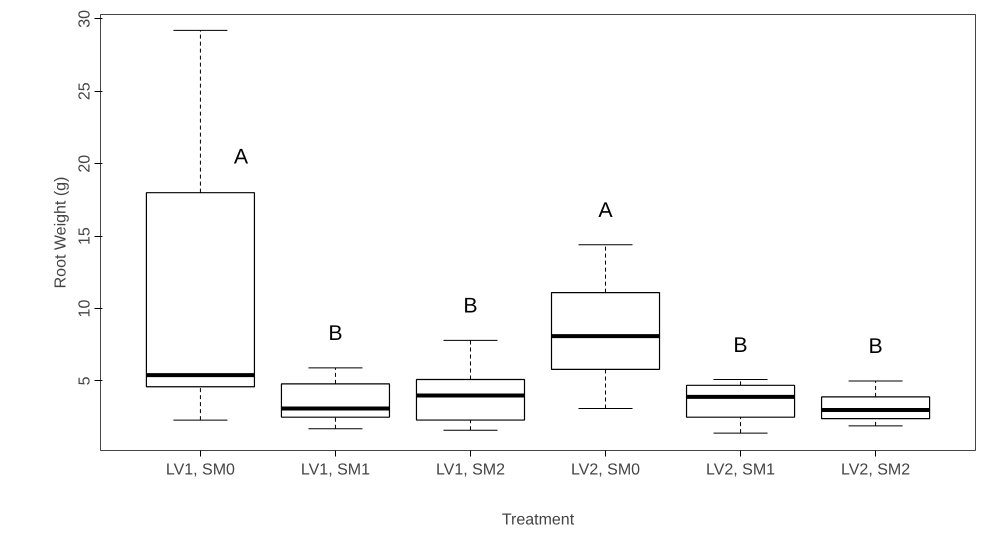  What do you see at coordinates (85, 91) in the screenshot?
I see `y-tick-label: 25` at bounding box center [85, 91].